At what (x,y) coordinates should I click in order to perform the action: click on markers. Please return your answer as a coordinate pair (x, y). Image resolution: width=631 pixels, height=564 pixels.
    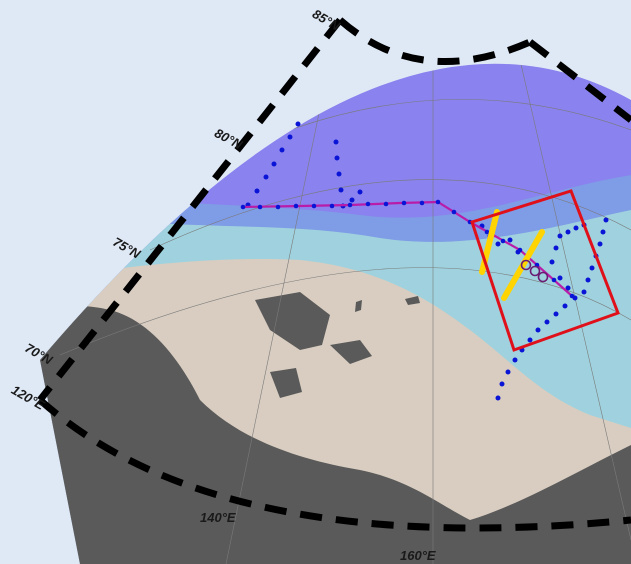
    Looking at the image, I should click on (534, 271).